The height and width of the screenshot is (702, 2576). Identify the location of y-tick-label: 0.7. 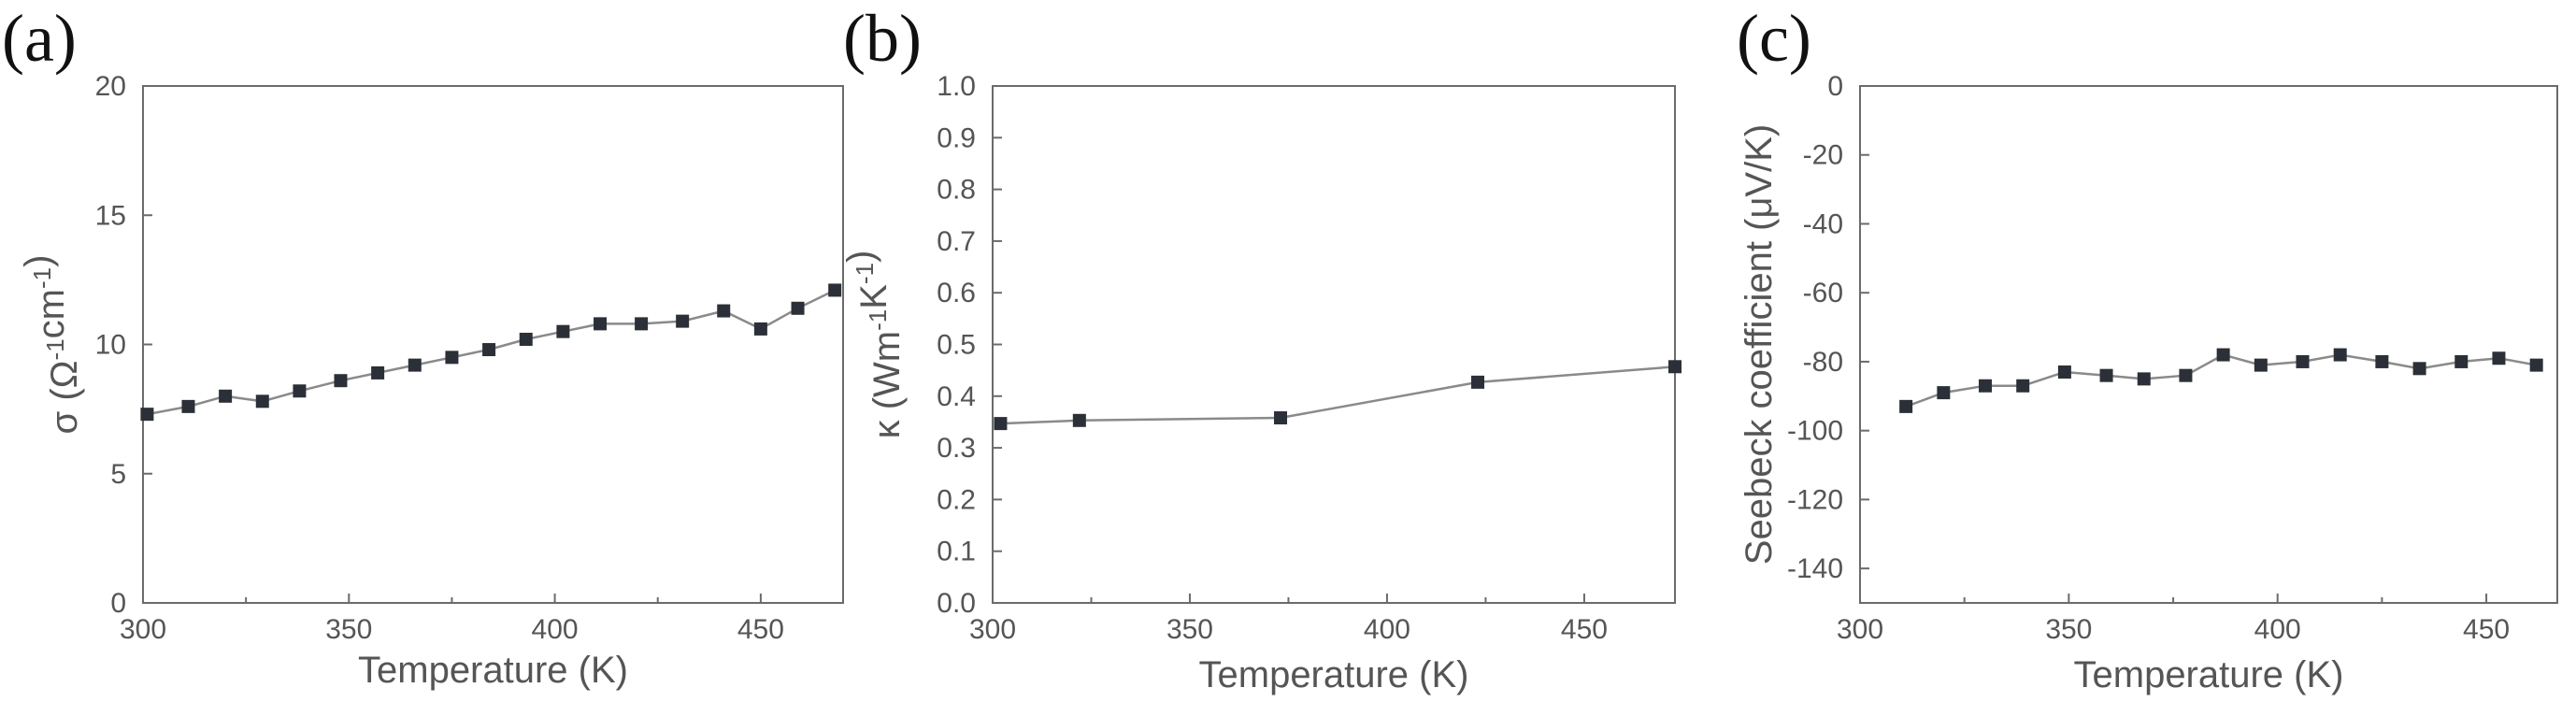
(956, 241).